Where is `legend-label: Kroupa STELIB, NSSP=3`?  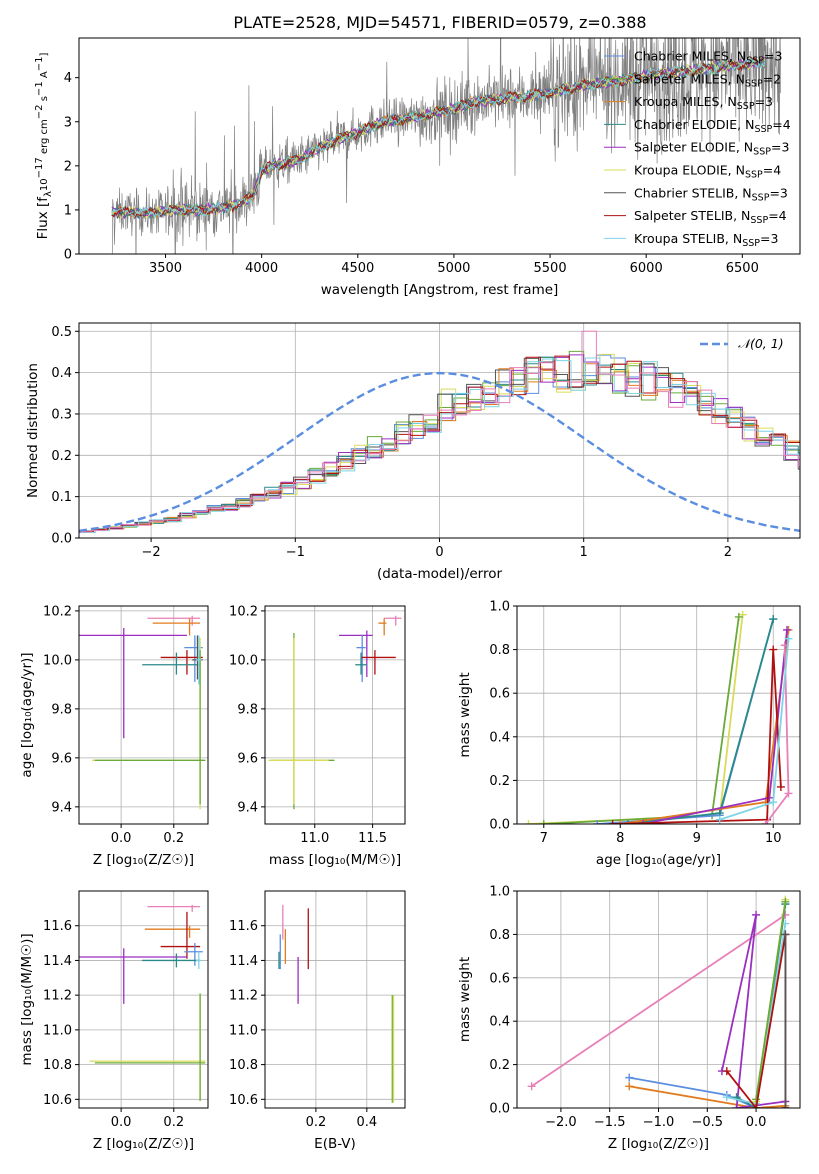 legend-label: Kroupa STELIB, NSSP=3 is located at coordinates (706, 240).